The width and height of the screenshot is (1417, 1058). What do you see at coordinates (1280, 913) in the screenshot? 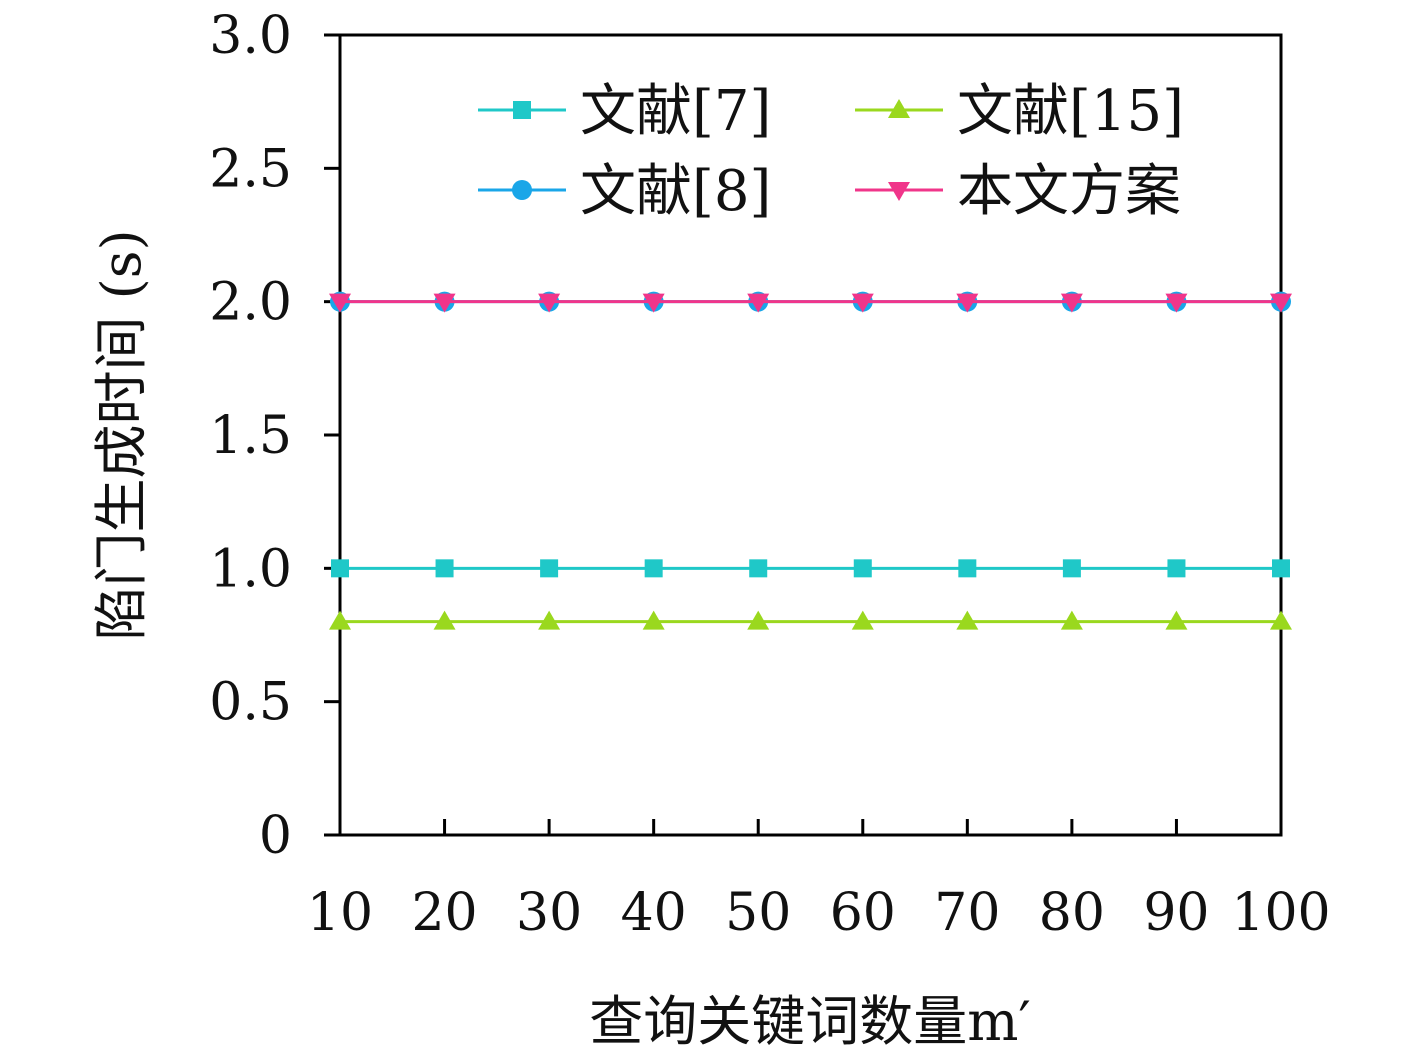
I see `x-tick-label: 100` at bounding box center [1280, 913].